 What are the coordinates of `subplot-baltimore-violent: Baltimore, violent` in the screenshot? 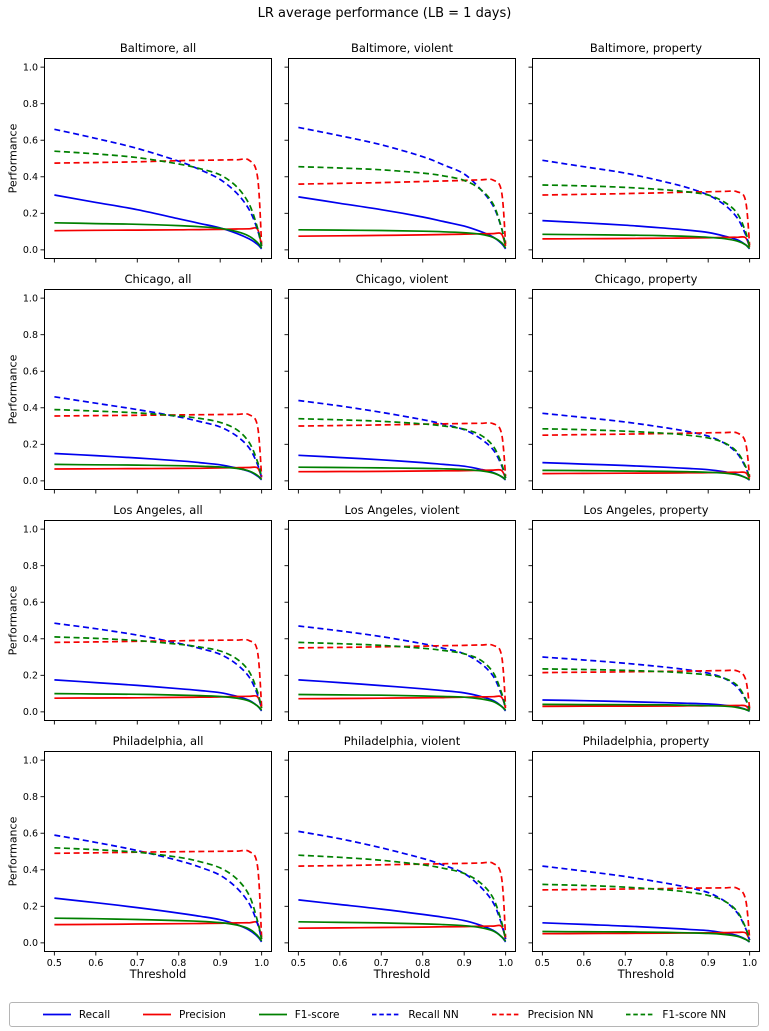 It's located at (400, 152).